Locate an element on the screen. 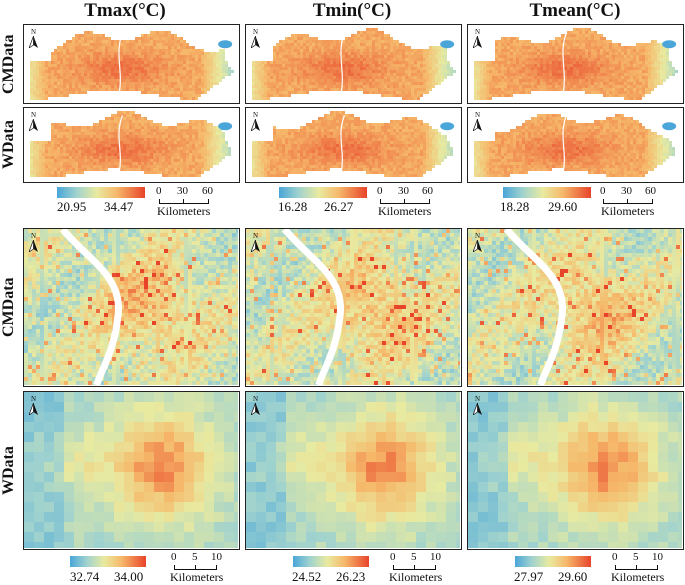  legend-min-value: 24.52 is located at coordinates (307, 576).